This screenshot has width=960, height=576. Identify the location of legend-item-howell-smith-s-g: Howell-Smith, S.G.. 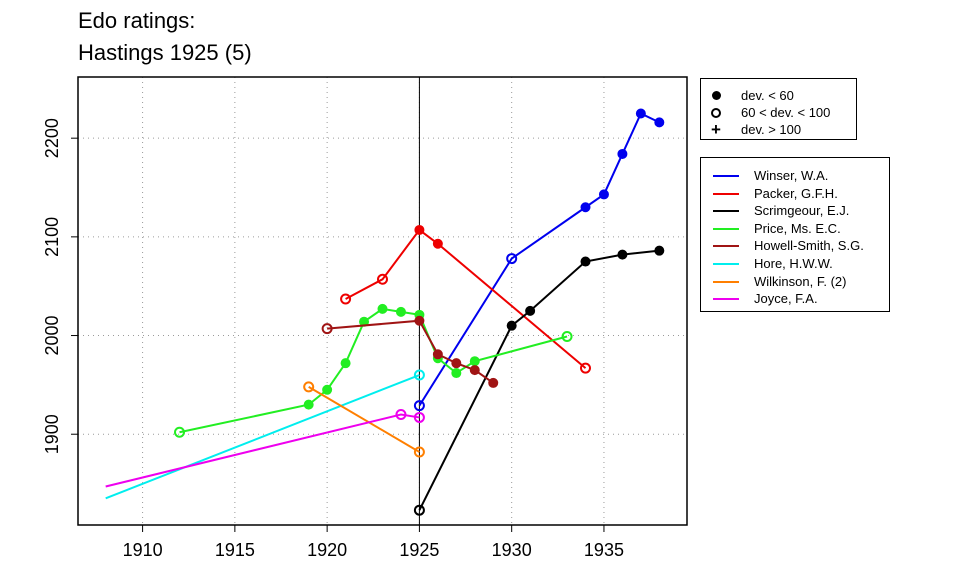
(795, 245).